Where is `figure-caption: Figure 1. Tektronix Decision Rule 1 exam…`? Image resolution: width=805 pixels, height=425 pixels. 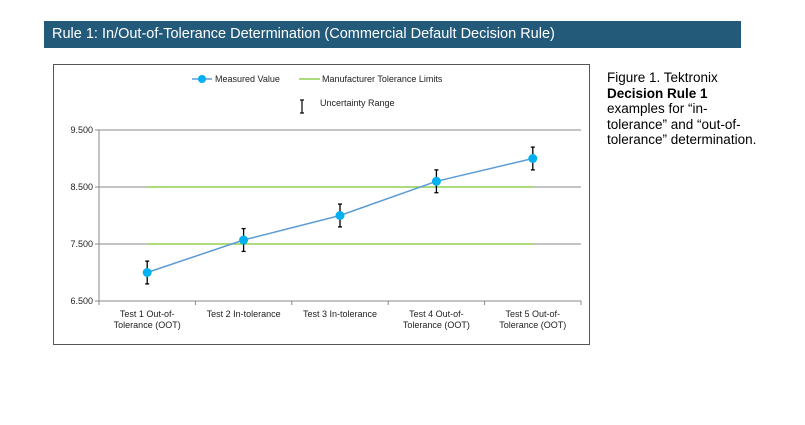 figure-caption: Figure 1. Tektronix Decision Rule 1 exam… is located at coordinates (687, 109).